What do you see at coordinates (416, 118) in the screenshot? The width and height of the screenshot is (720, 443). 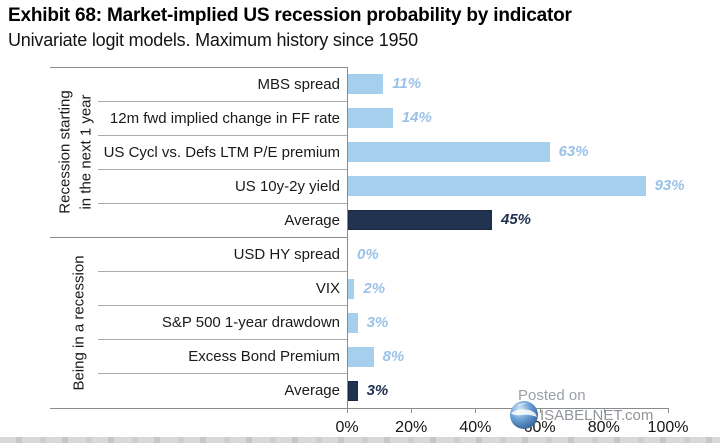 I see `bar-value-label: 14%` at bounding box center [416, 118].